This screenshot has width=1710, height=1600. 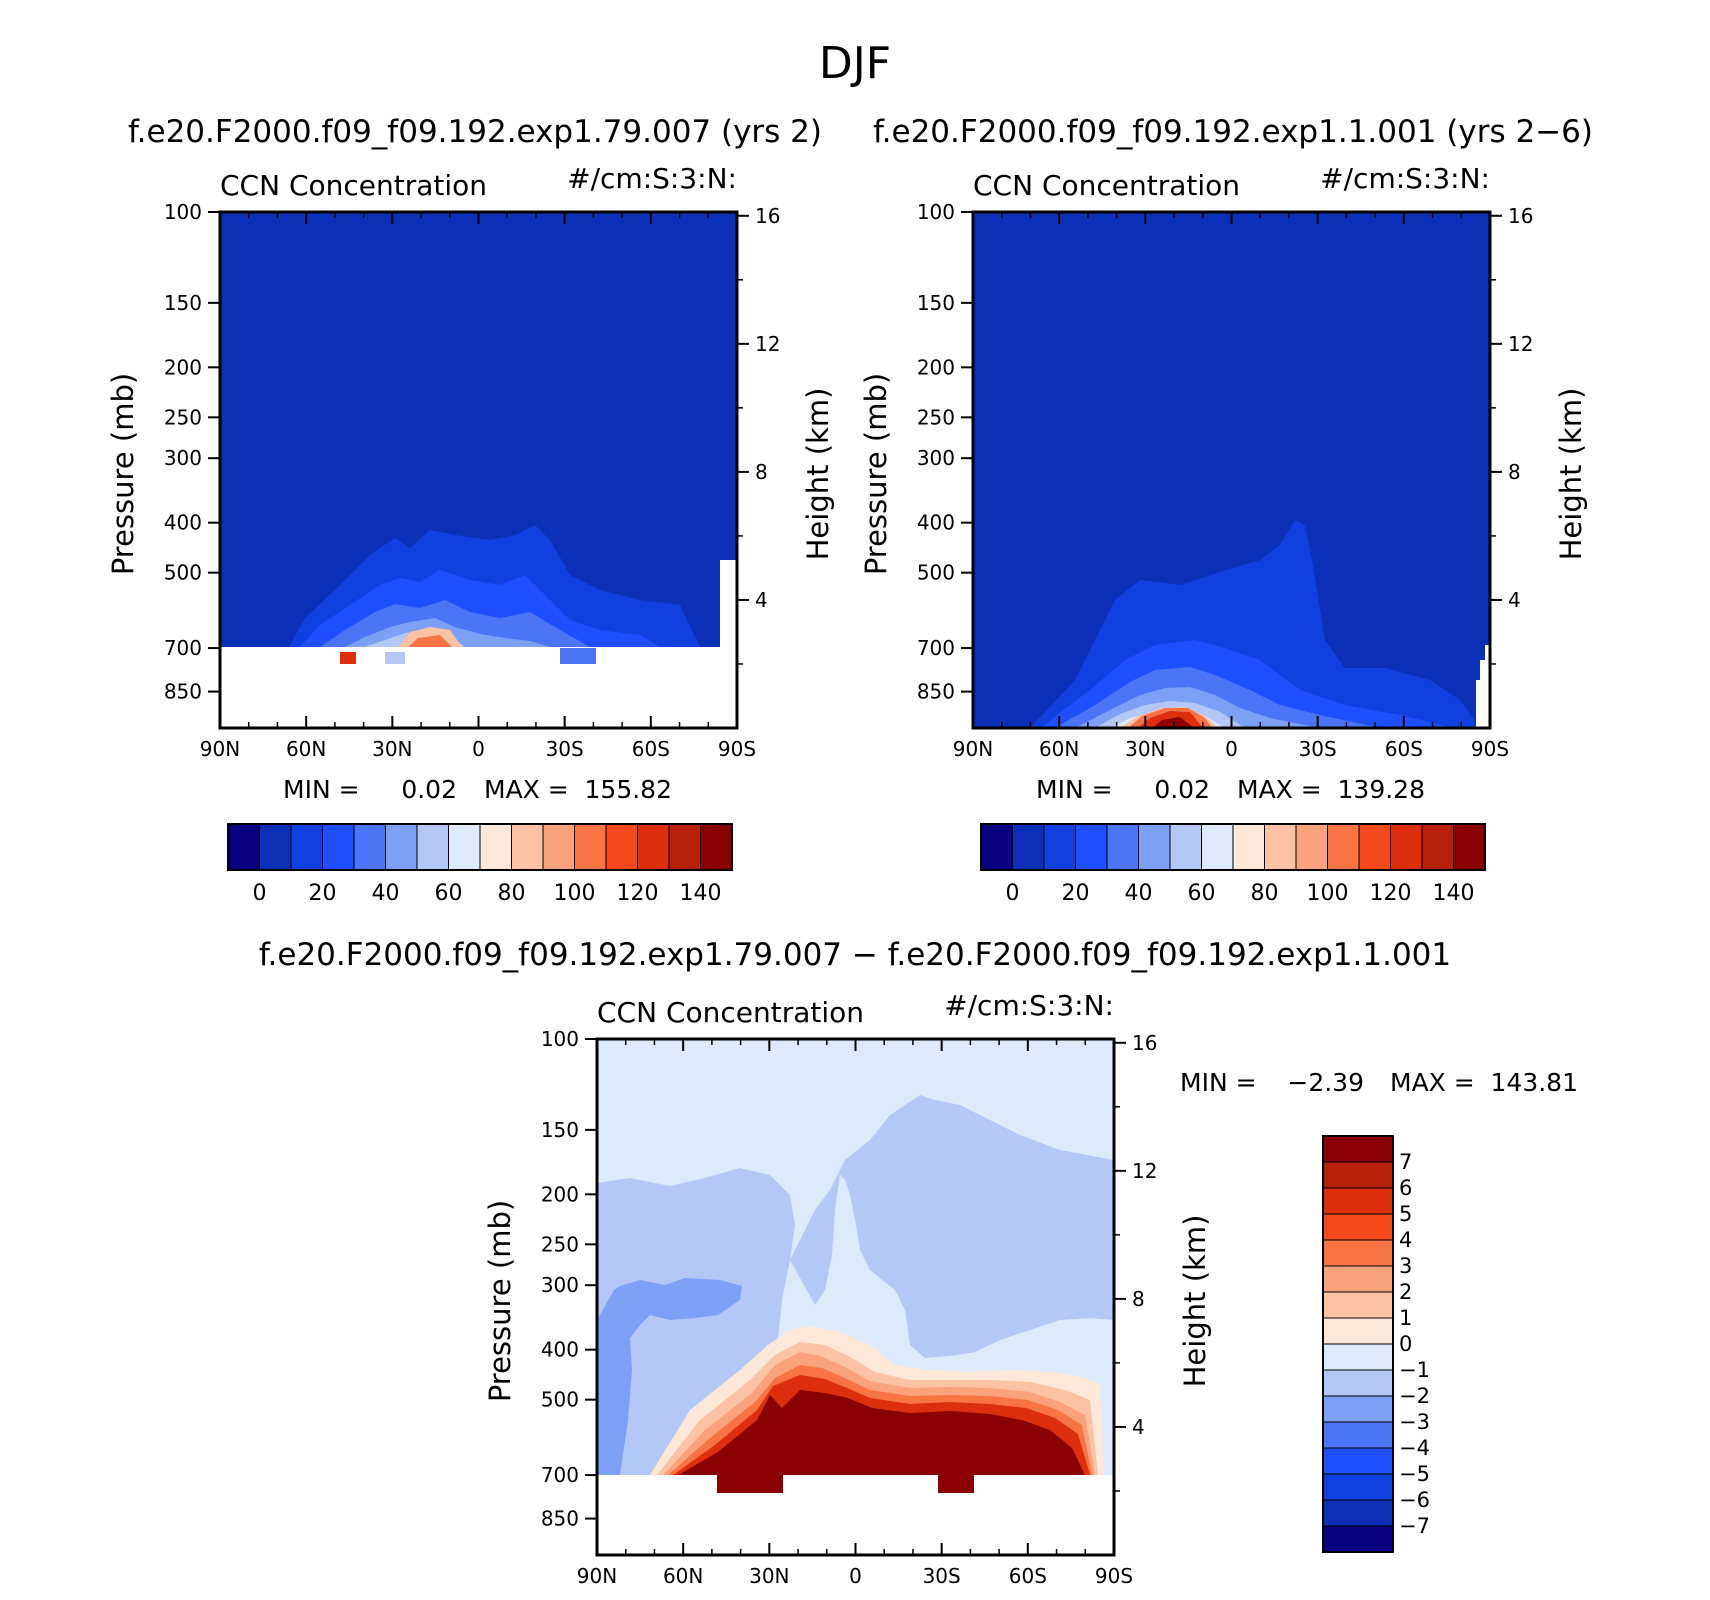 I want to click on panel-2-lat-tick-label: 30S, so click(x=1318, y=749).